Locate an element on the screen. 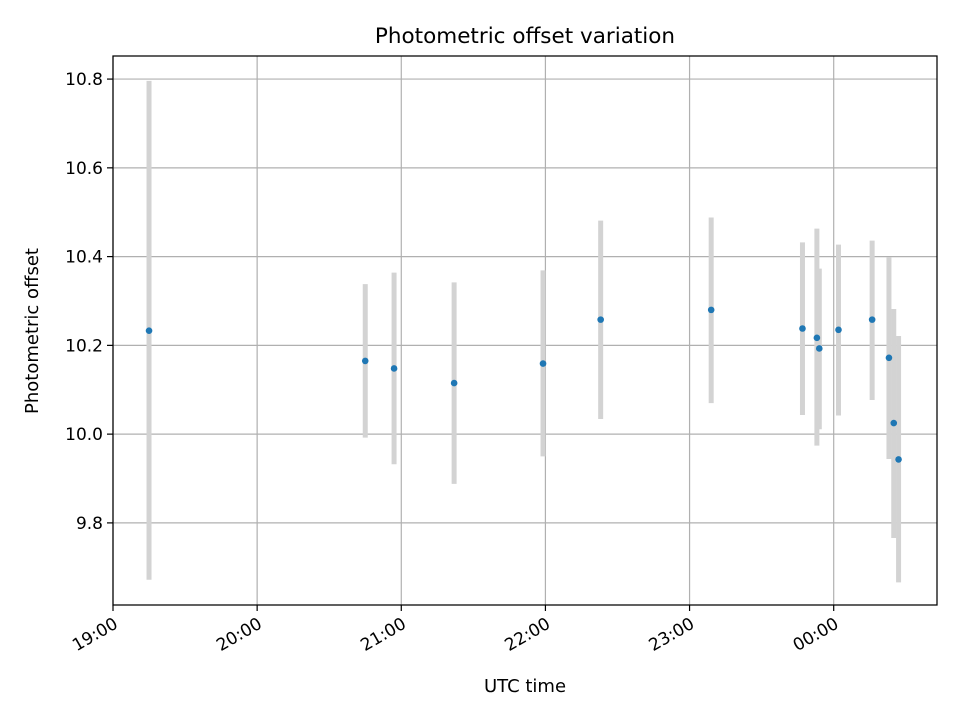 The height and width of the screenshot is (720, 960). y-tick-label: 10.2 is located at coordinates (84, 346).